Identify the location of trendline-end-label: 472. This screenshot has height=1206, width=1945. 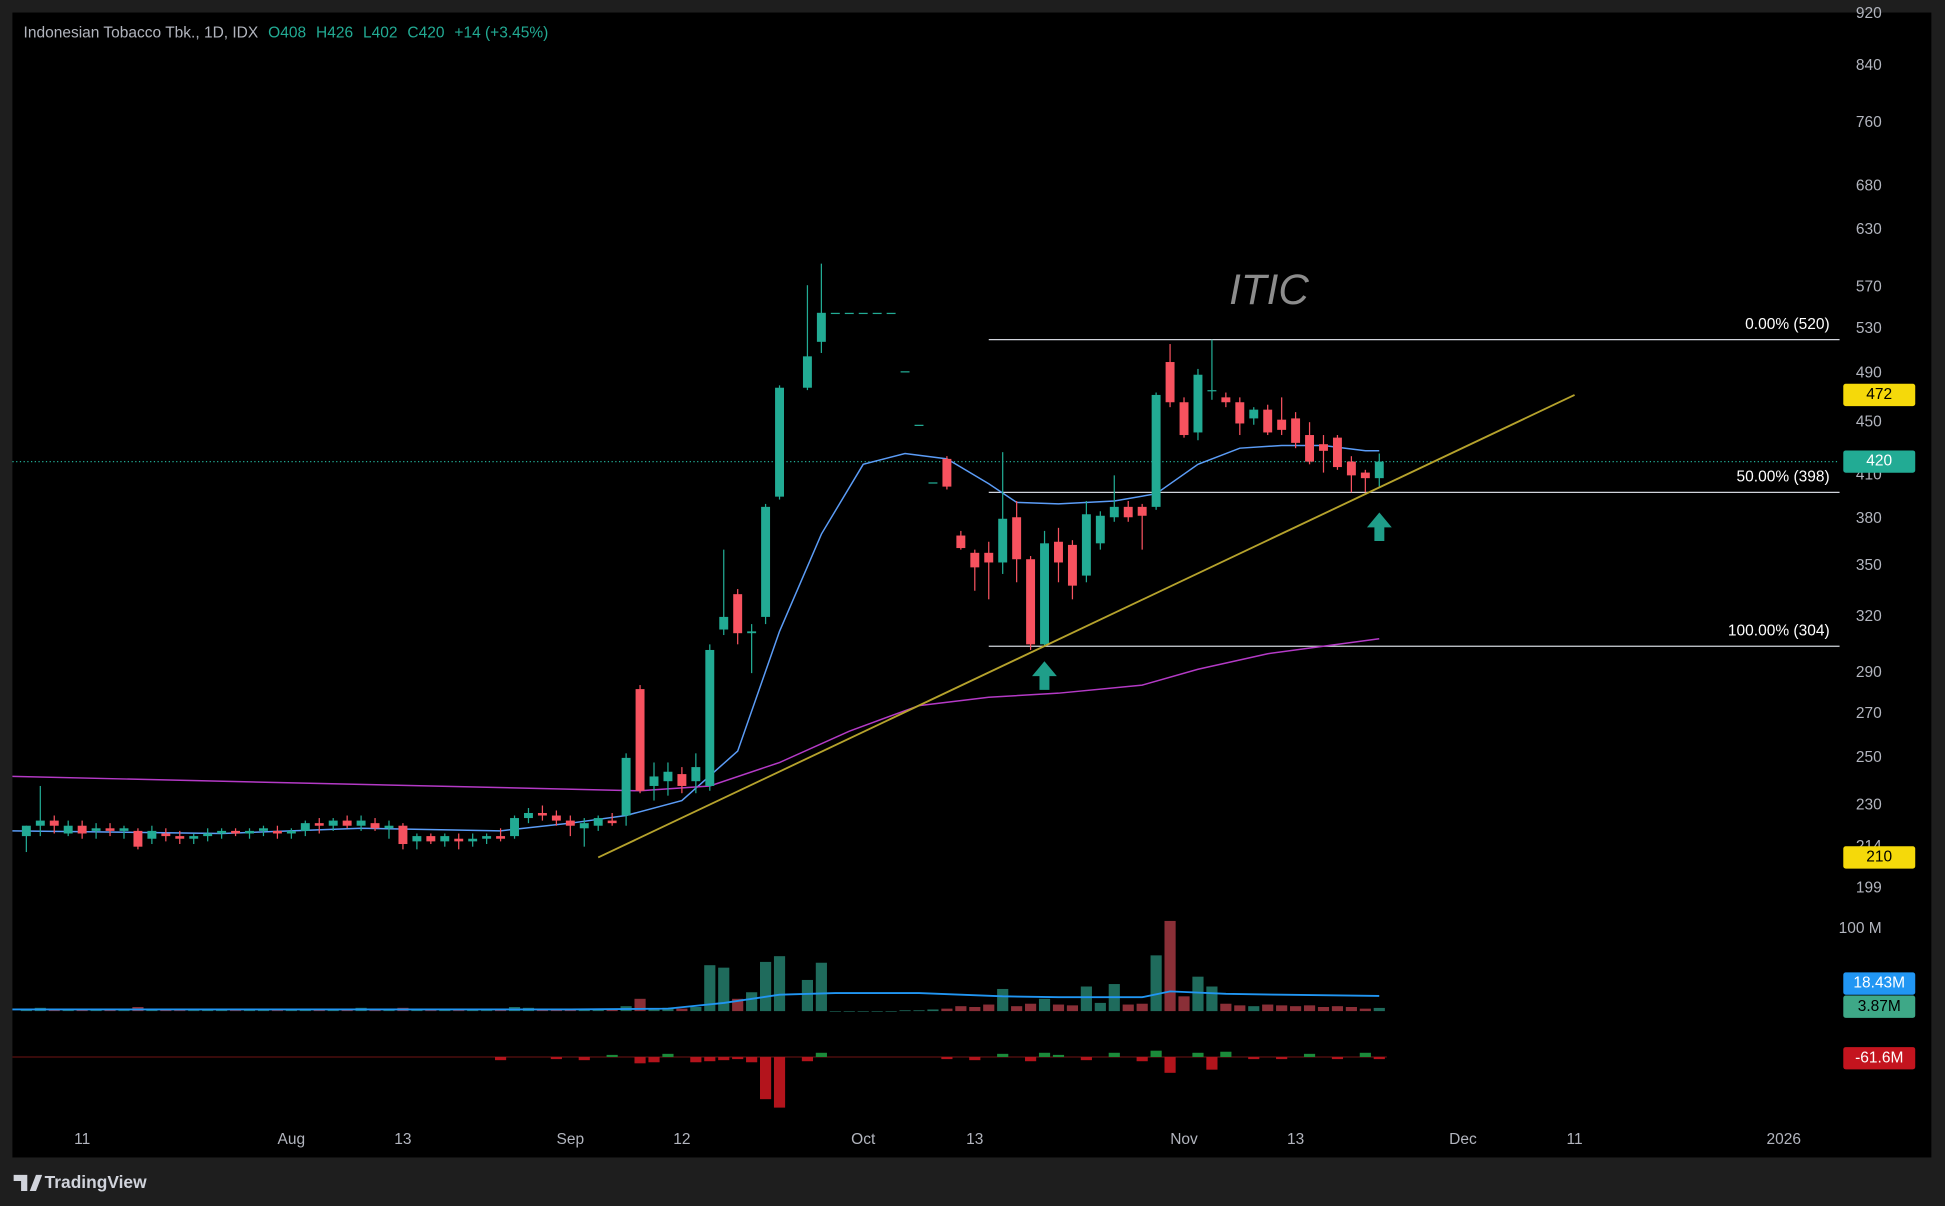
(1879, 394).